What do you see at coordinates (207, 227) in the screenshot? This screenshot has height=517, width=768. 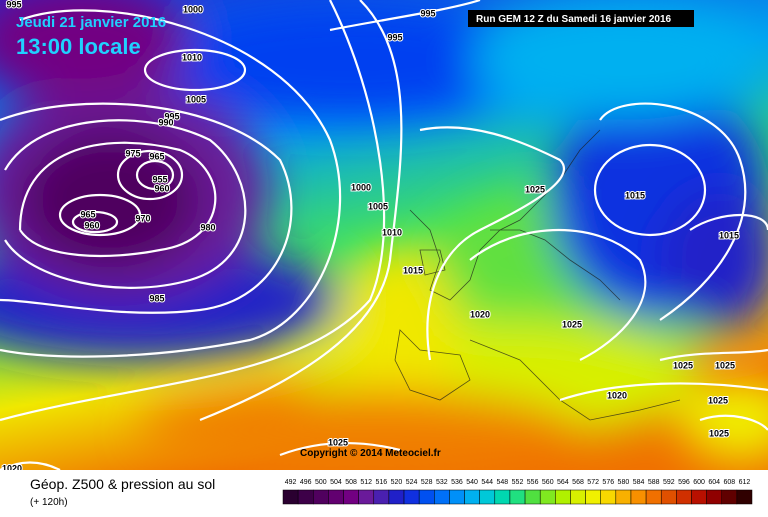 I see `isobar-label: 980` at bounding box center [207, 227].